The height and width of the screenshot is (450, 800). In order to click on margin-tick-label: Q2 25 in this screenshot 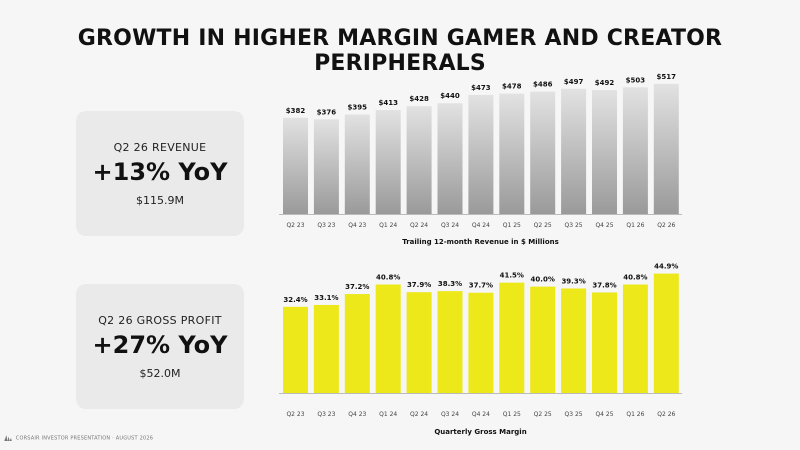, I will do `click(543, 414)`.